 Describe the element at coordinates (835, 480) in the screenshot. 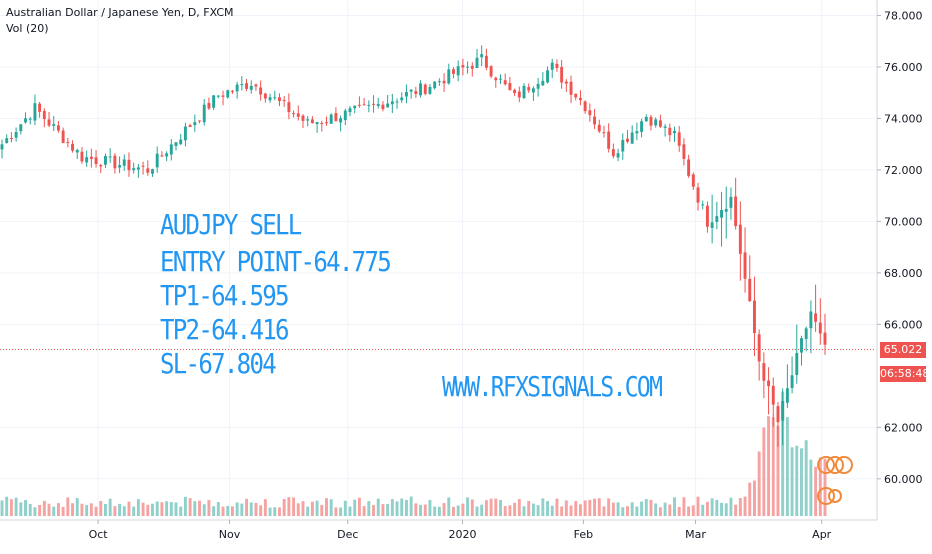

I see `event-markers` at that location.